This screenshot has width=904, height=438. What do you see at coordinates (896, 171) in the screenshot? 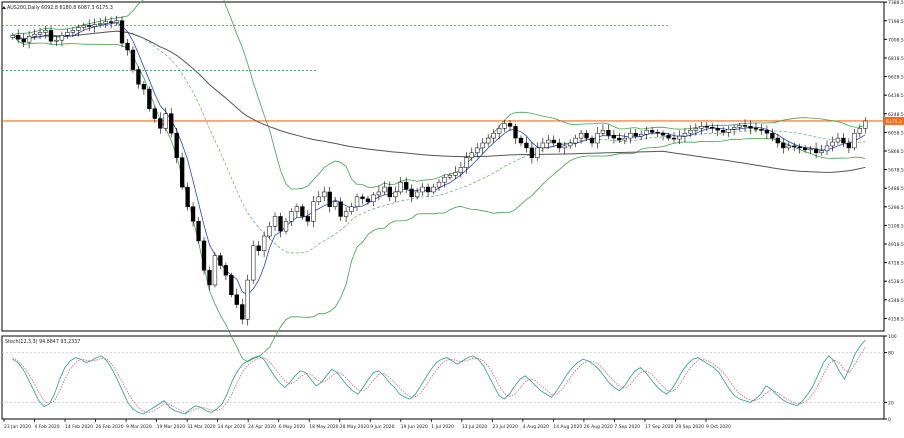
I see `y-tick-label: 5678.5` at bounding box center [896, 171].